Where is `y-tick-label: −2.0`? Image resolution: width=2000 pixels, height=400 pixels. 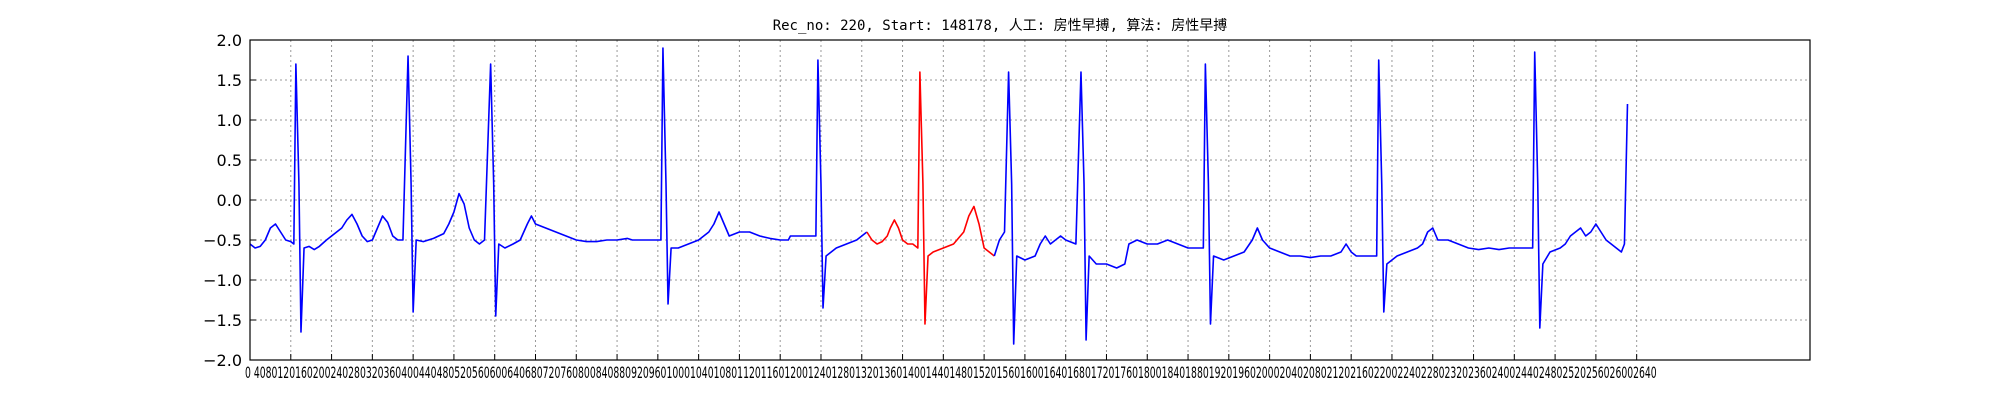 y-tick-label: −2.0 is located at coordinates (222, 360).